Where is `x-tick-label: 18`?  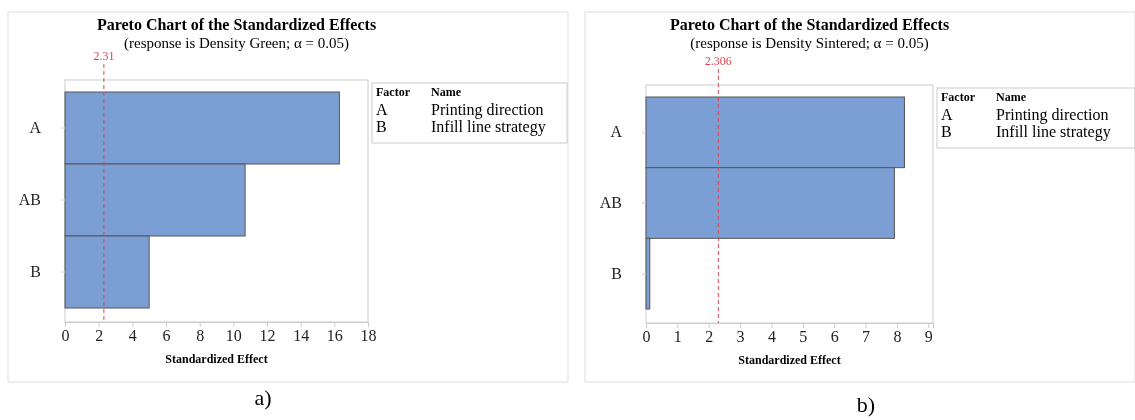
x-tick-label: 18 is located at coordinates (368, 336).